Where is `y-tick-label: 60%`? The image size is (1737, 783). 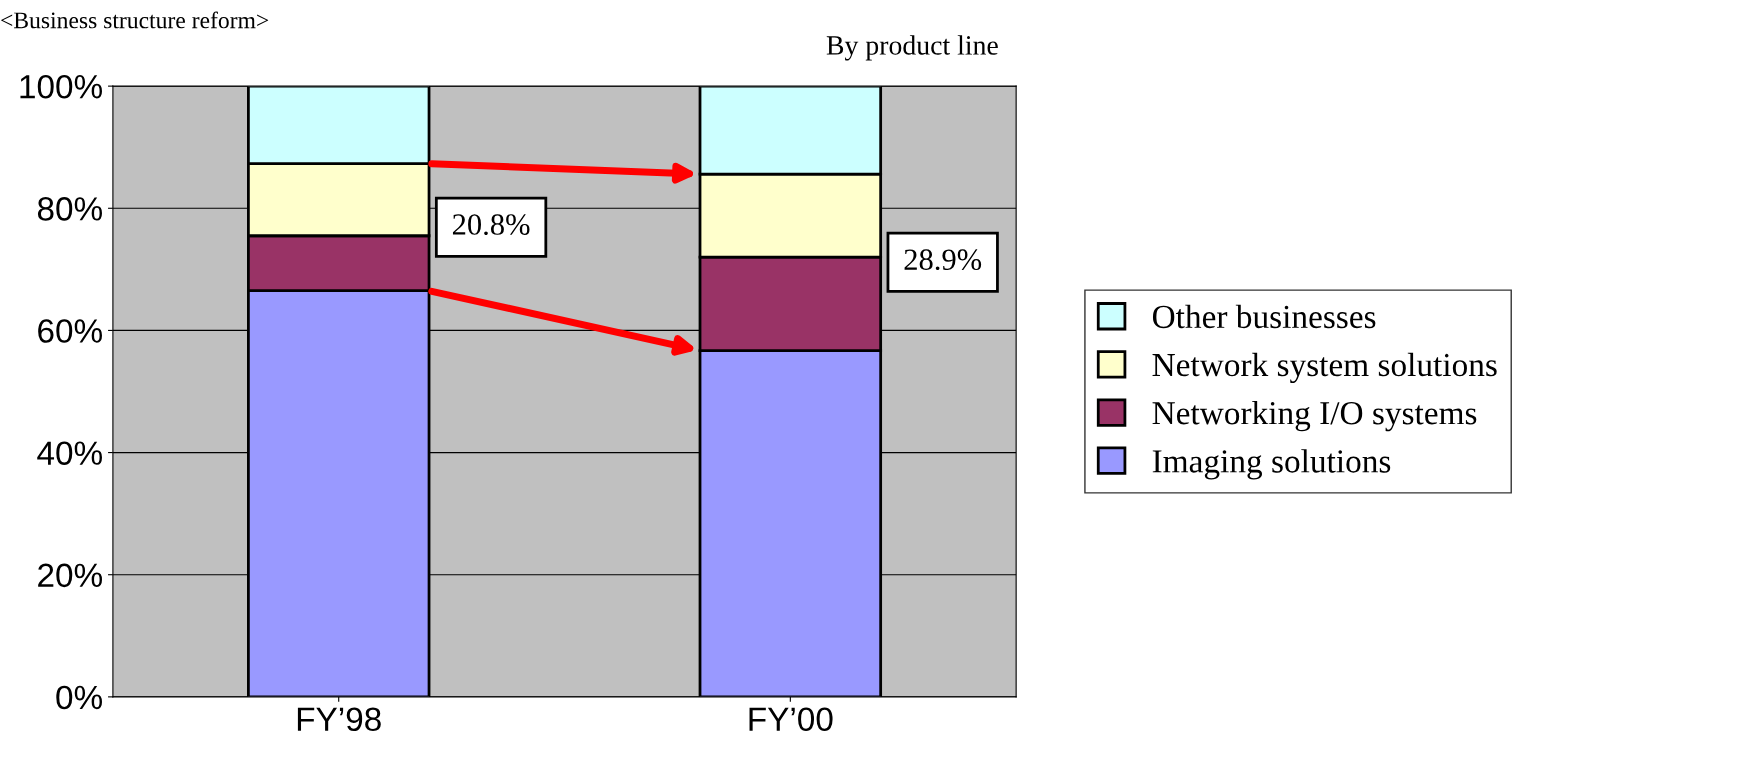 y-tick-label: 60% is located at coordinates (70, 331).